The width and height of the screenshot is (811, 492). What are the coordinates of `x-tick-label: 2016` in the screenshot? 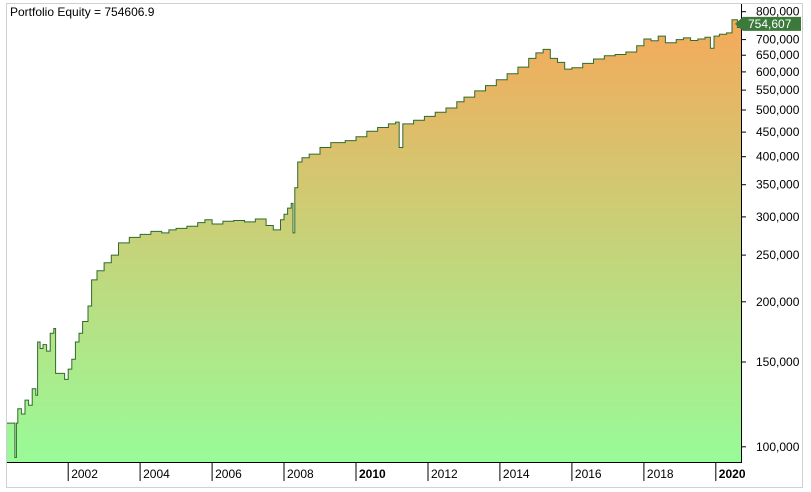 It's located at (588, 474).